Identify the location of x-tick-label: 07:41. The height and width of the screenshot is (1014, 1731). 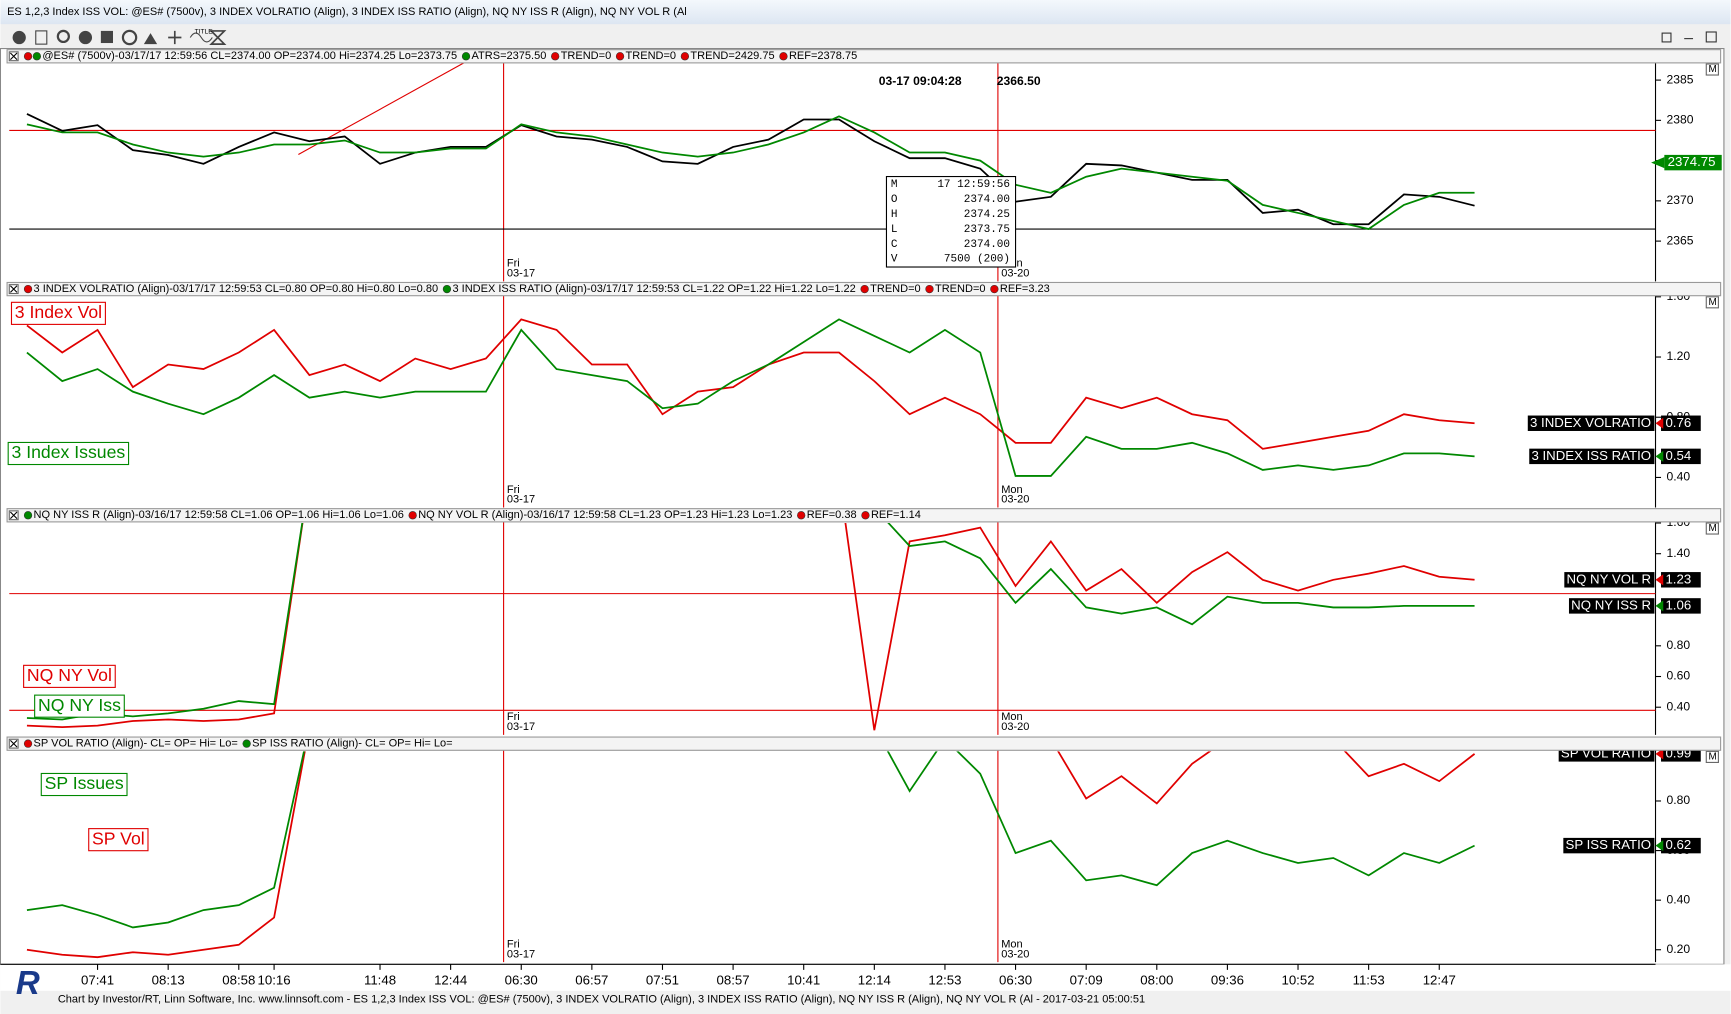
(97, 979).